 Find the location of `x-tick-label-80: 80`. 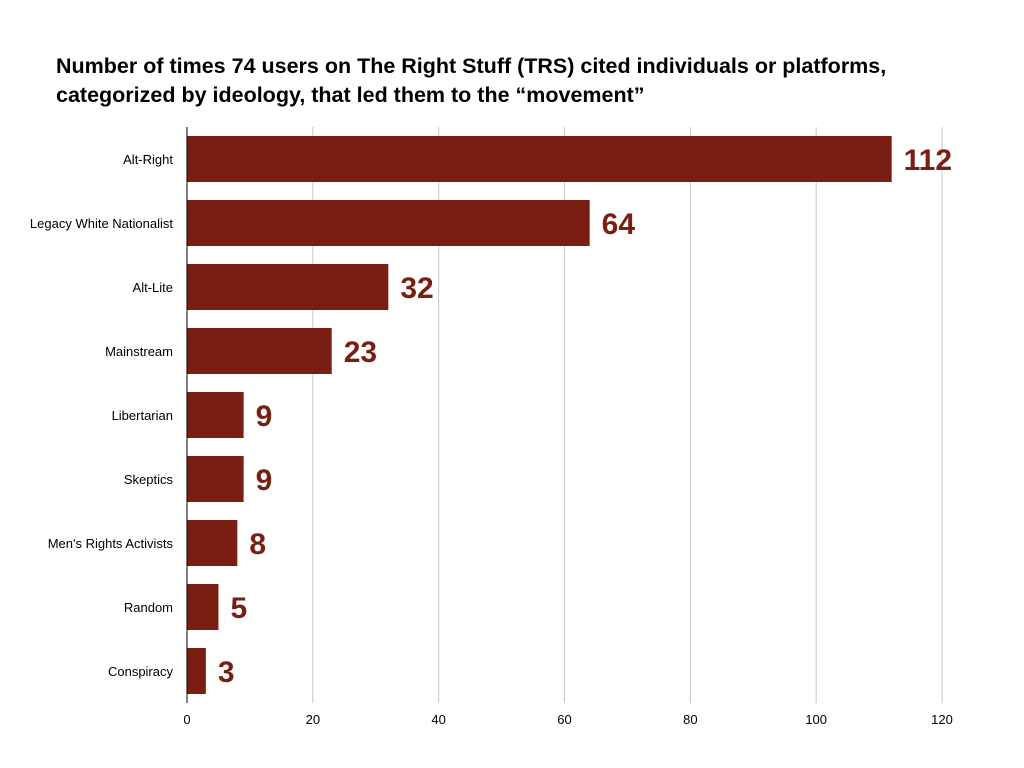

x-tick-label-80: 80 is located at coordinates (690, 719).